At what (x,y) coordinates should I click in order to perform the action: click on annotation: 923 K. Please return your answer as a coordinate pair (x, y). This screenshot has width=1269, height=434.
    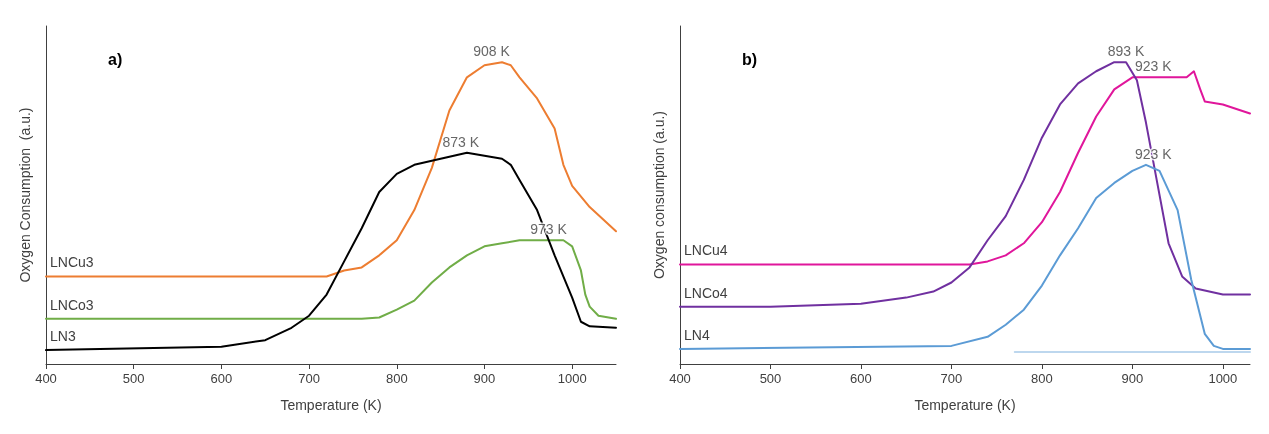
    Looking at the image, I should click on (1153, 66).